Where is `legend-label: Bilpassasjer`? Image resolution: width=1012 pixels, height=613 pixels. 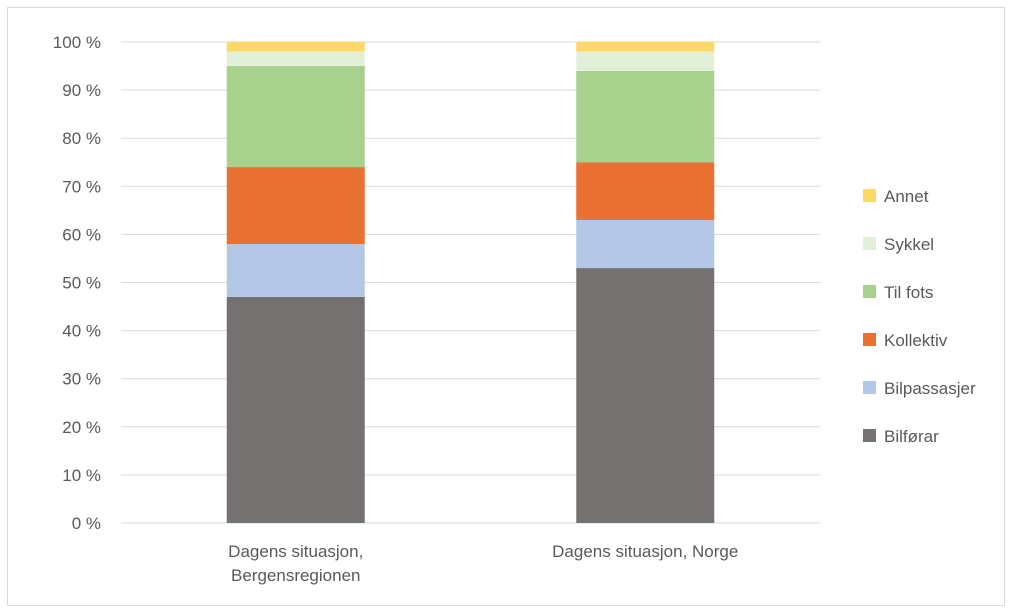 legend-label: Bilpassasjer is located at coordinates (930, 388).